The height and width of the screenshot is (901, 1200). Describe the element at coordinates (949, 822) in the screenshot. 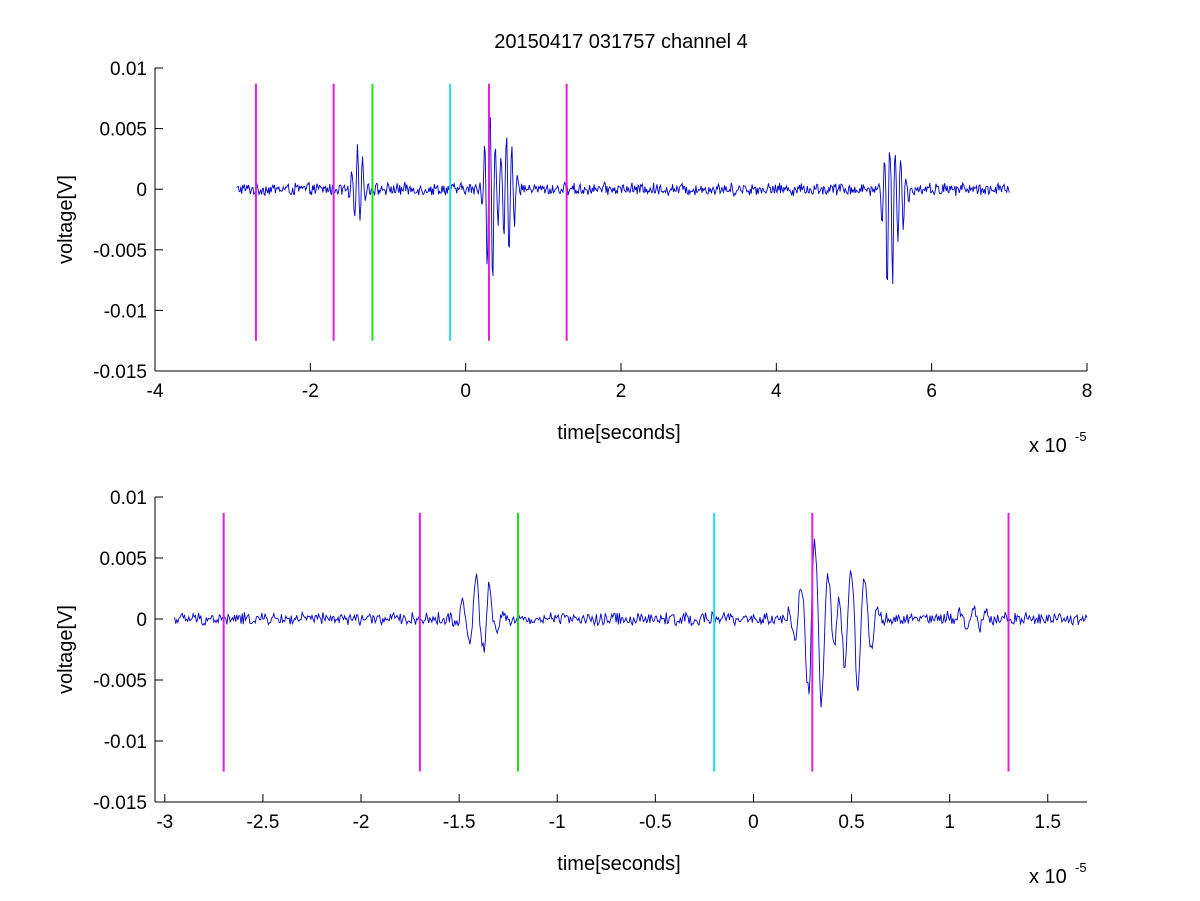

I see `x-tick-label: 1` at that location.